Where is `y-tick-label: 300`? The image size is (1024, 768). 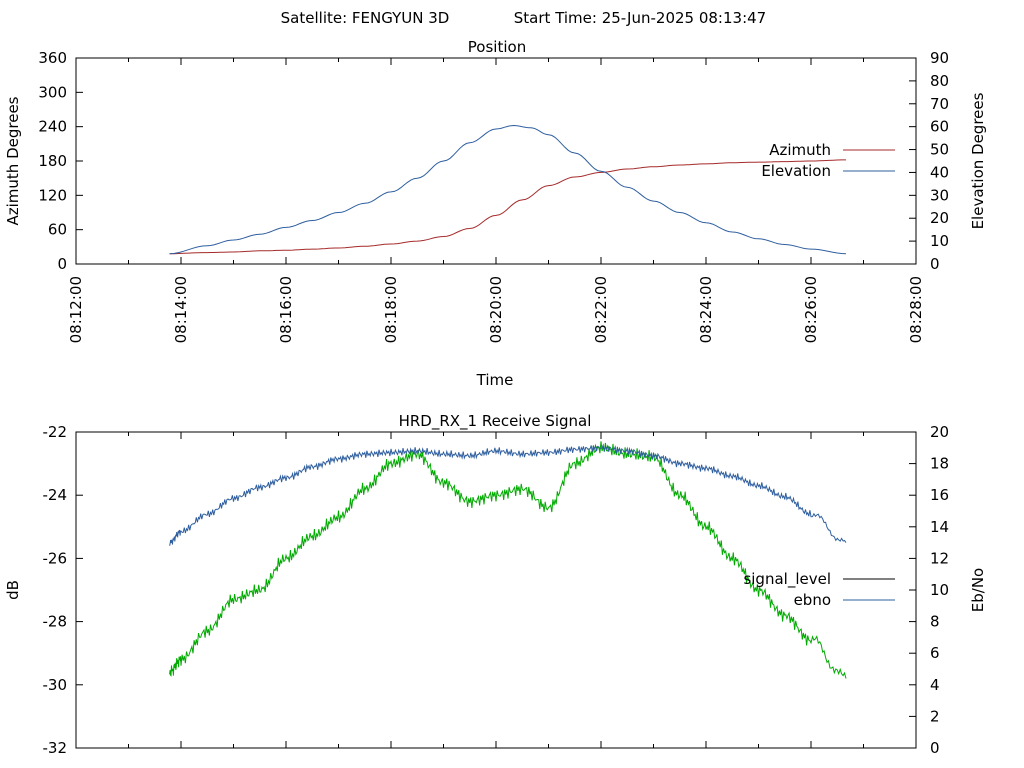 y-tick-label: 300 is located at coordinates (52, 92).